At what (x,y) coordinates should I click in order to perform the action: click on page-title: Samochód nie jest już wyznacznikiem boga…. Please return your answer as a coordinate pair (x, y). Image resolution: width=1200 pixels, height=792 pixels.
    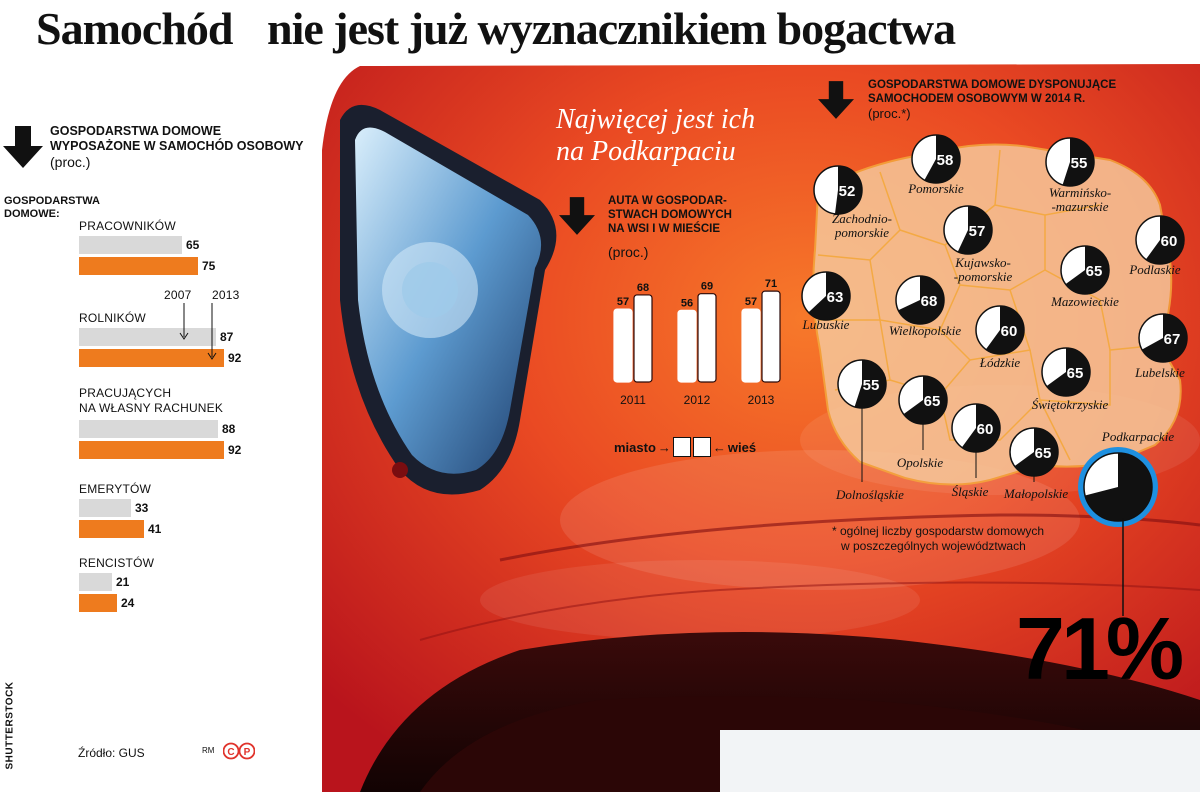
    Looking at the image, I should click on (496, 28).